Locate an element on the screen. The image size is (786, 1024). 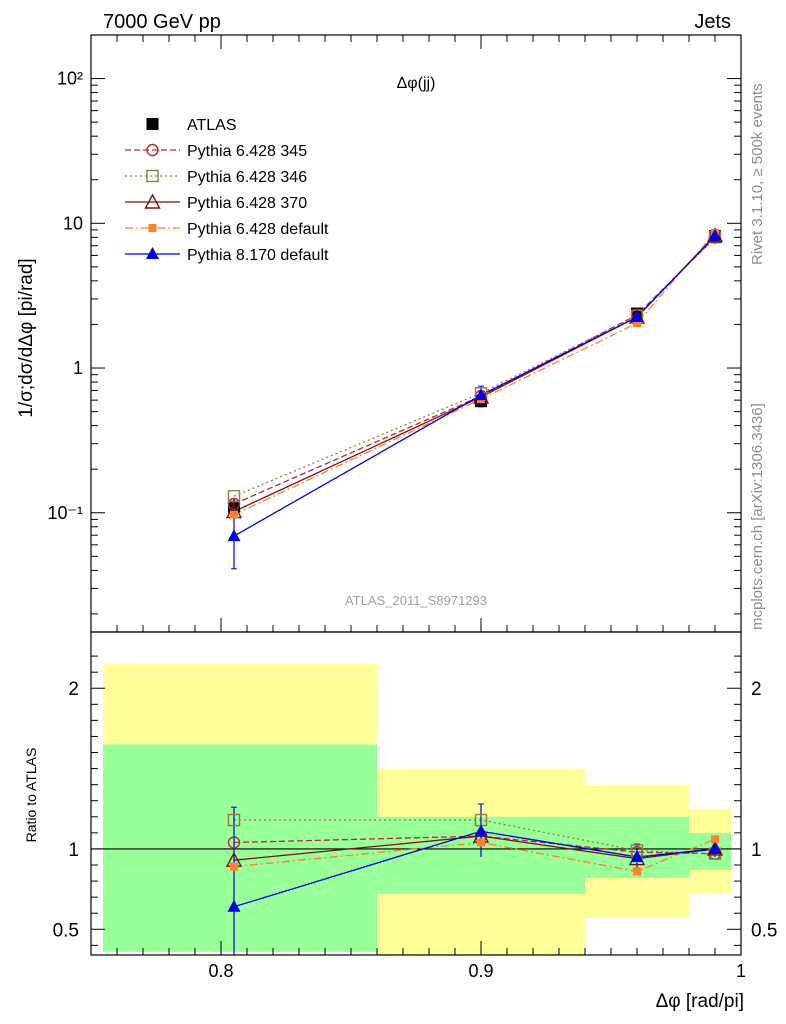
x-tick-label: 0.9 is located at coordinates (480, 971).